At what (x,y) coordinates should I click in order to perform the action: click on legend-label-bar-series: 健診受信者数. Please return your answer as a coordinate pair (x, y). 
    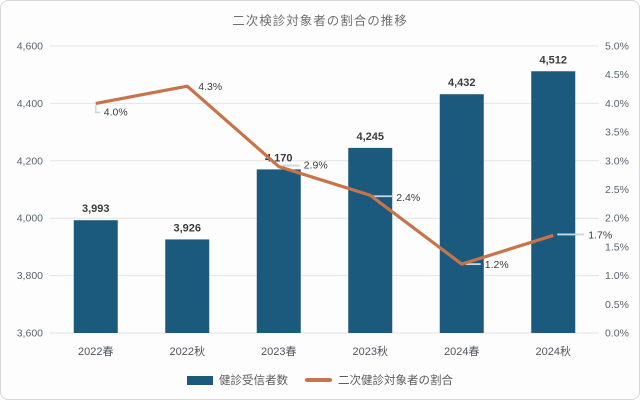
    Looking at the image, I should click on (253, 381).